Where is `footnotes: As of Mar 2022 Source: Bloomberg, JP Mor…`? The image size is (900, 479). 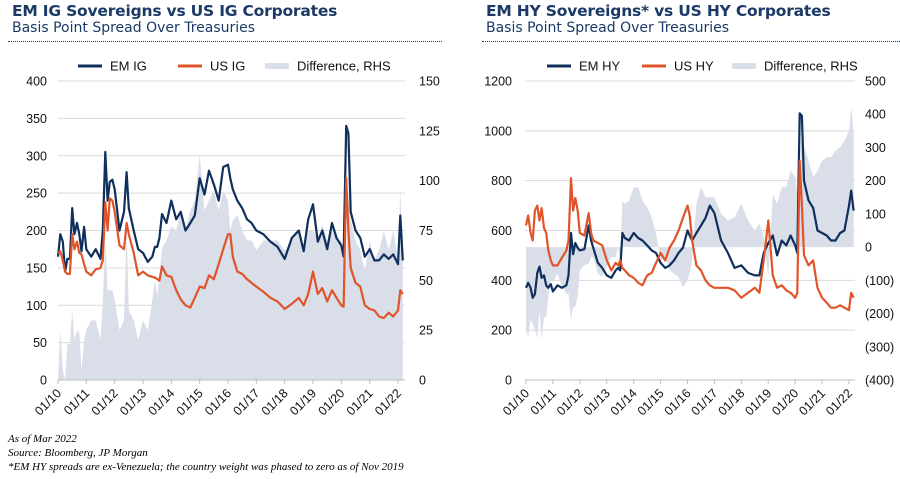
footnotes: As of Mar 2022 Source: Bloomberg, JP Mor… is located at coordinates (206, 453).